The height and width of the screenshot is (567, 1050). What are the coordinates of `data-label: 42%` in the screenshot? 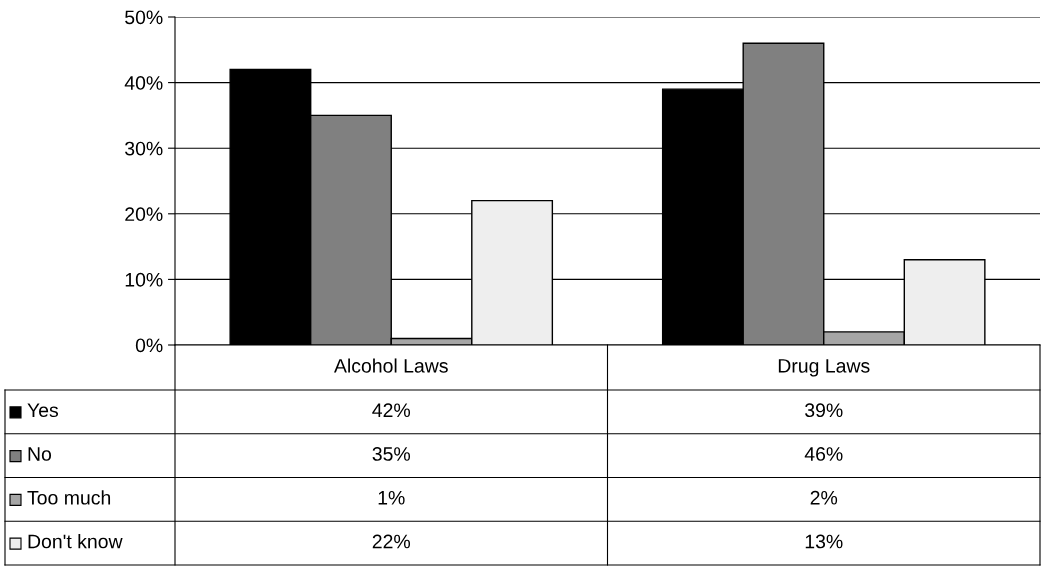 It's located at (391, 410).